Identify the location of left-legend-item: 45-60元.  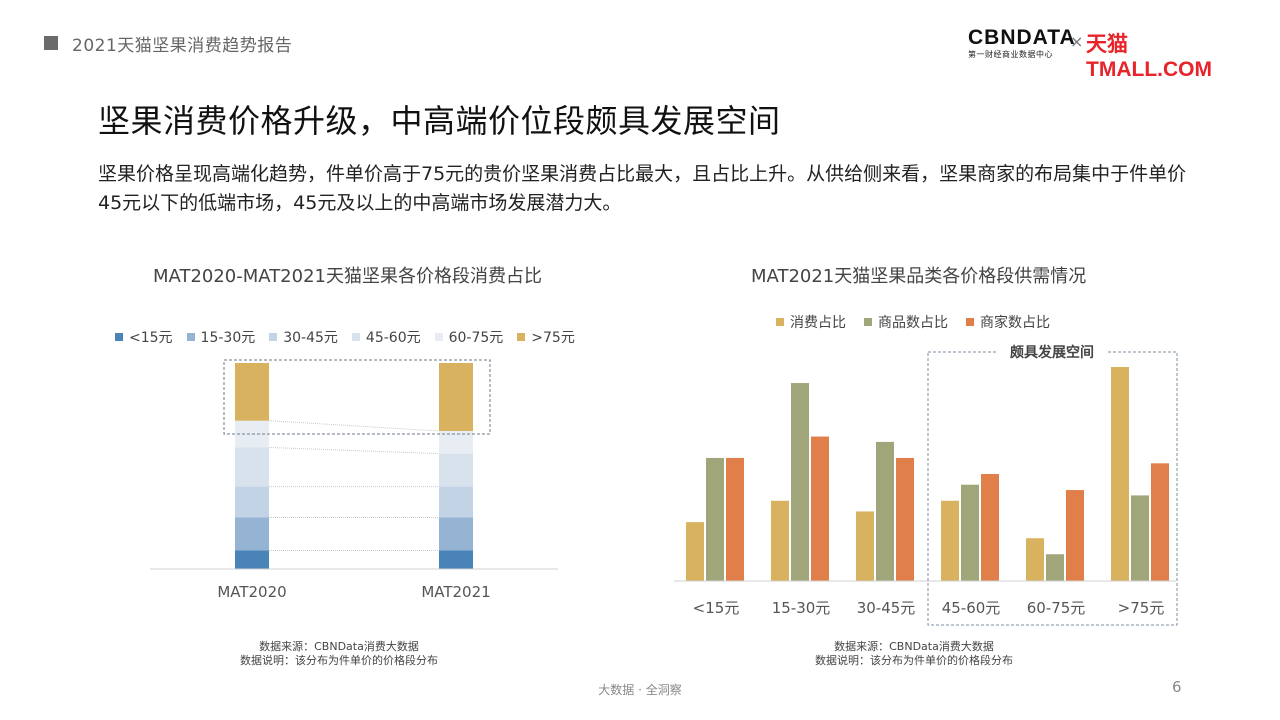
(386, 337).